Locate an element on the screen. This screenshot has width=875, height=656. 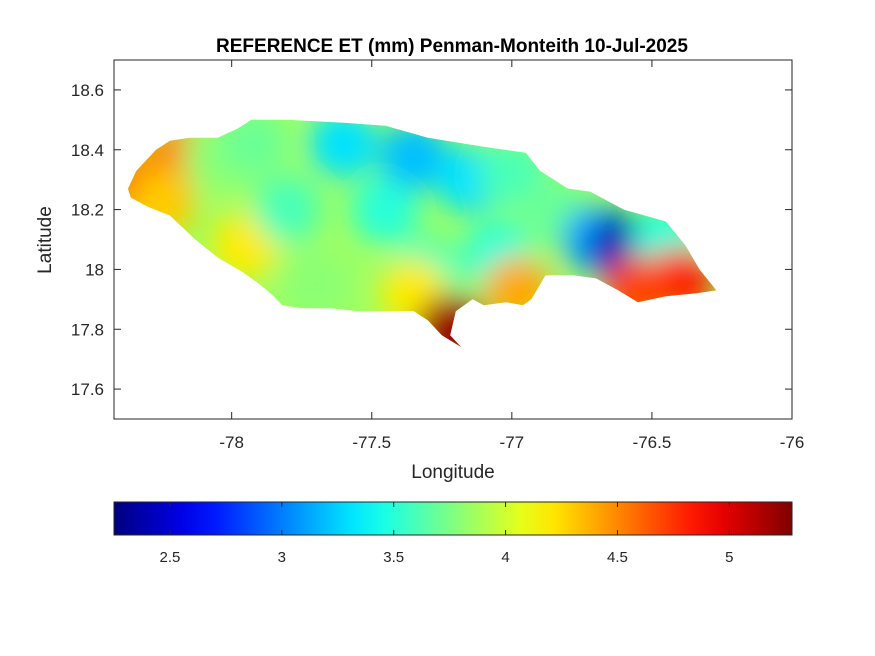
colorbar-tick-label: 5 is located at coordinates (729, 557).